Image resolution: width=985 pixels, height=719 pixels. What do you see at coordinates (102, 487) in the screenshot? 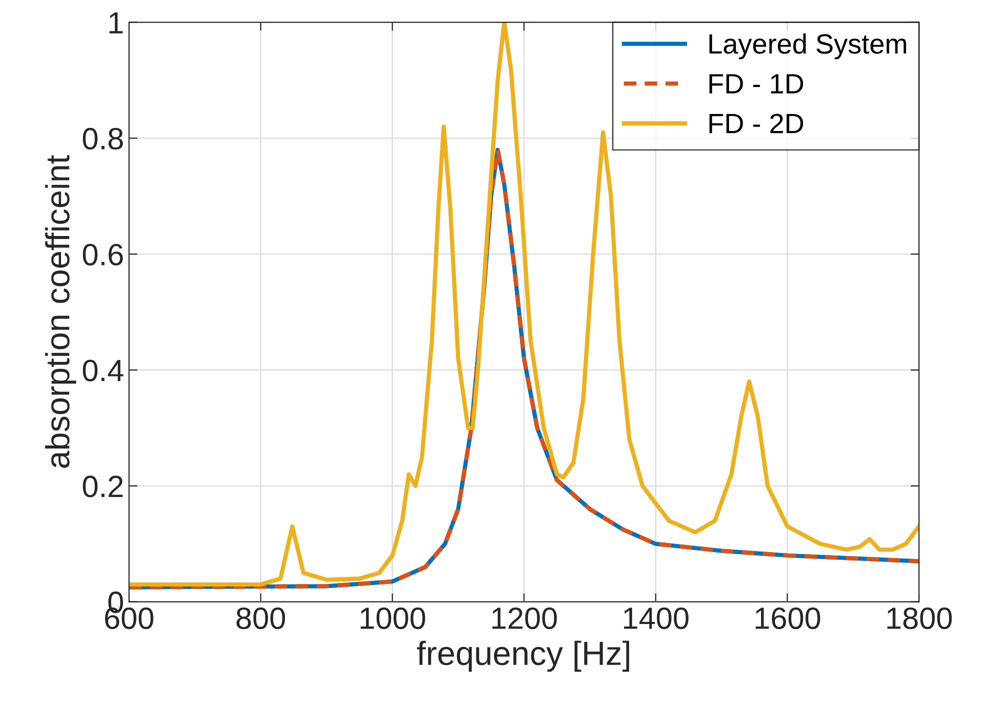
I see `y-tick-label: 0.2` at bounding box center [102, 487].